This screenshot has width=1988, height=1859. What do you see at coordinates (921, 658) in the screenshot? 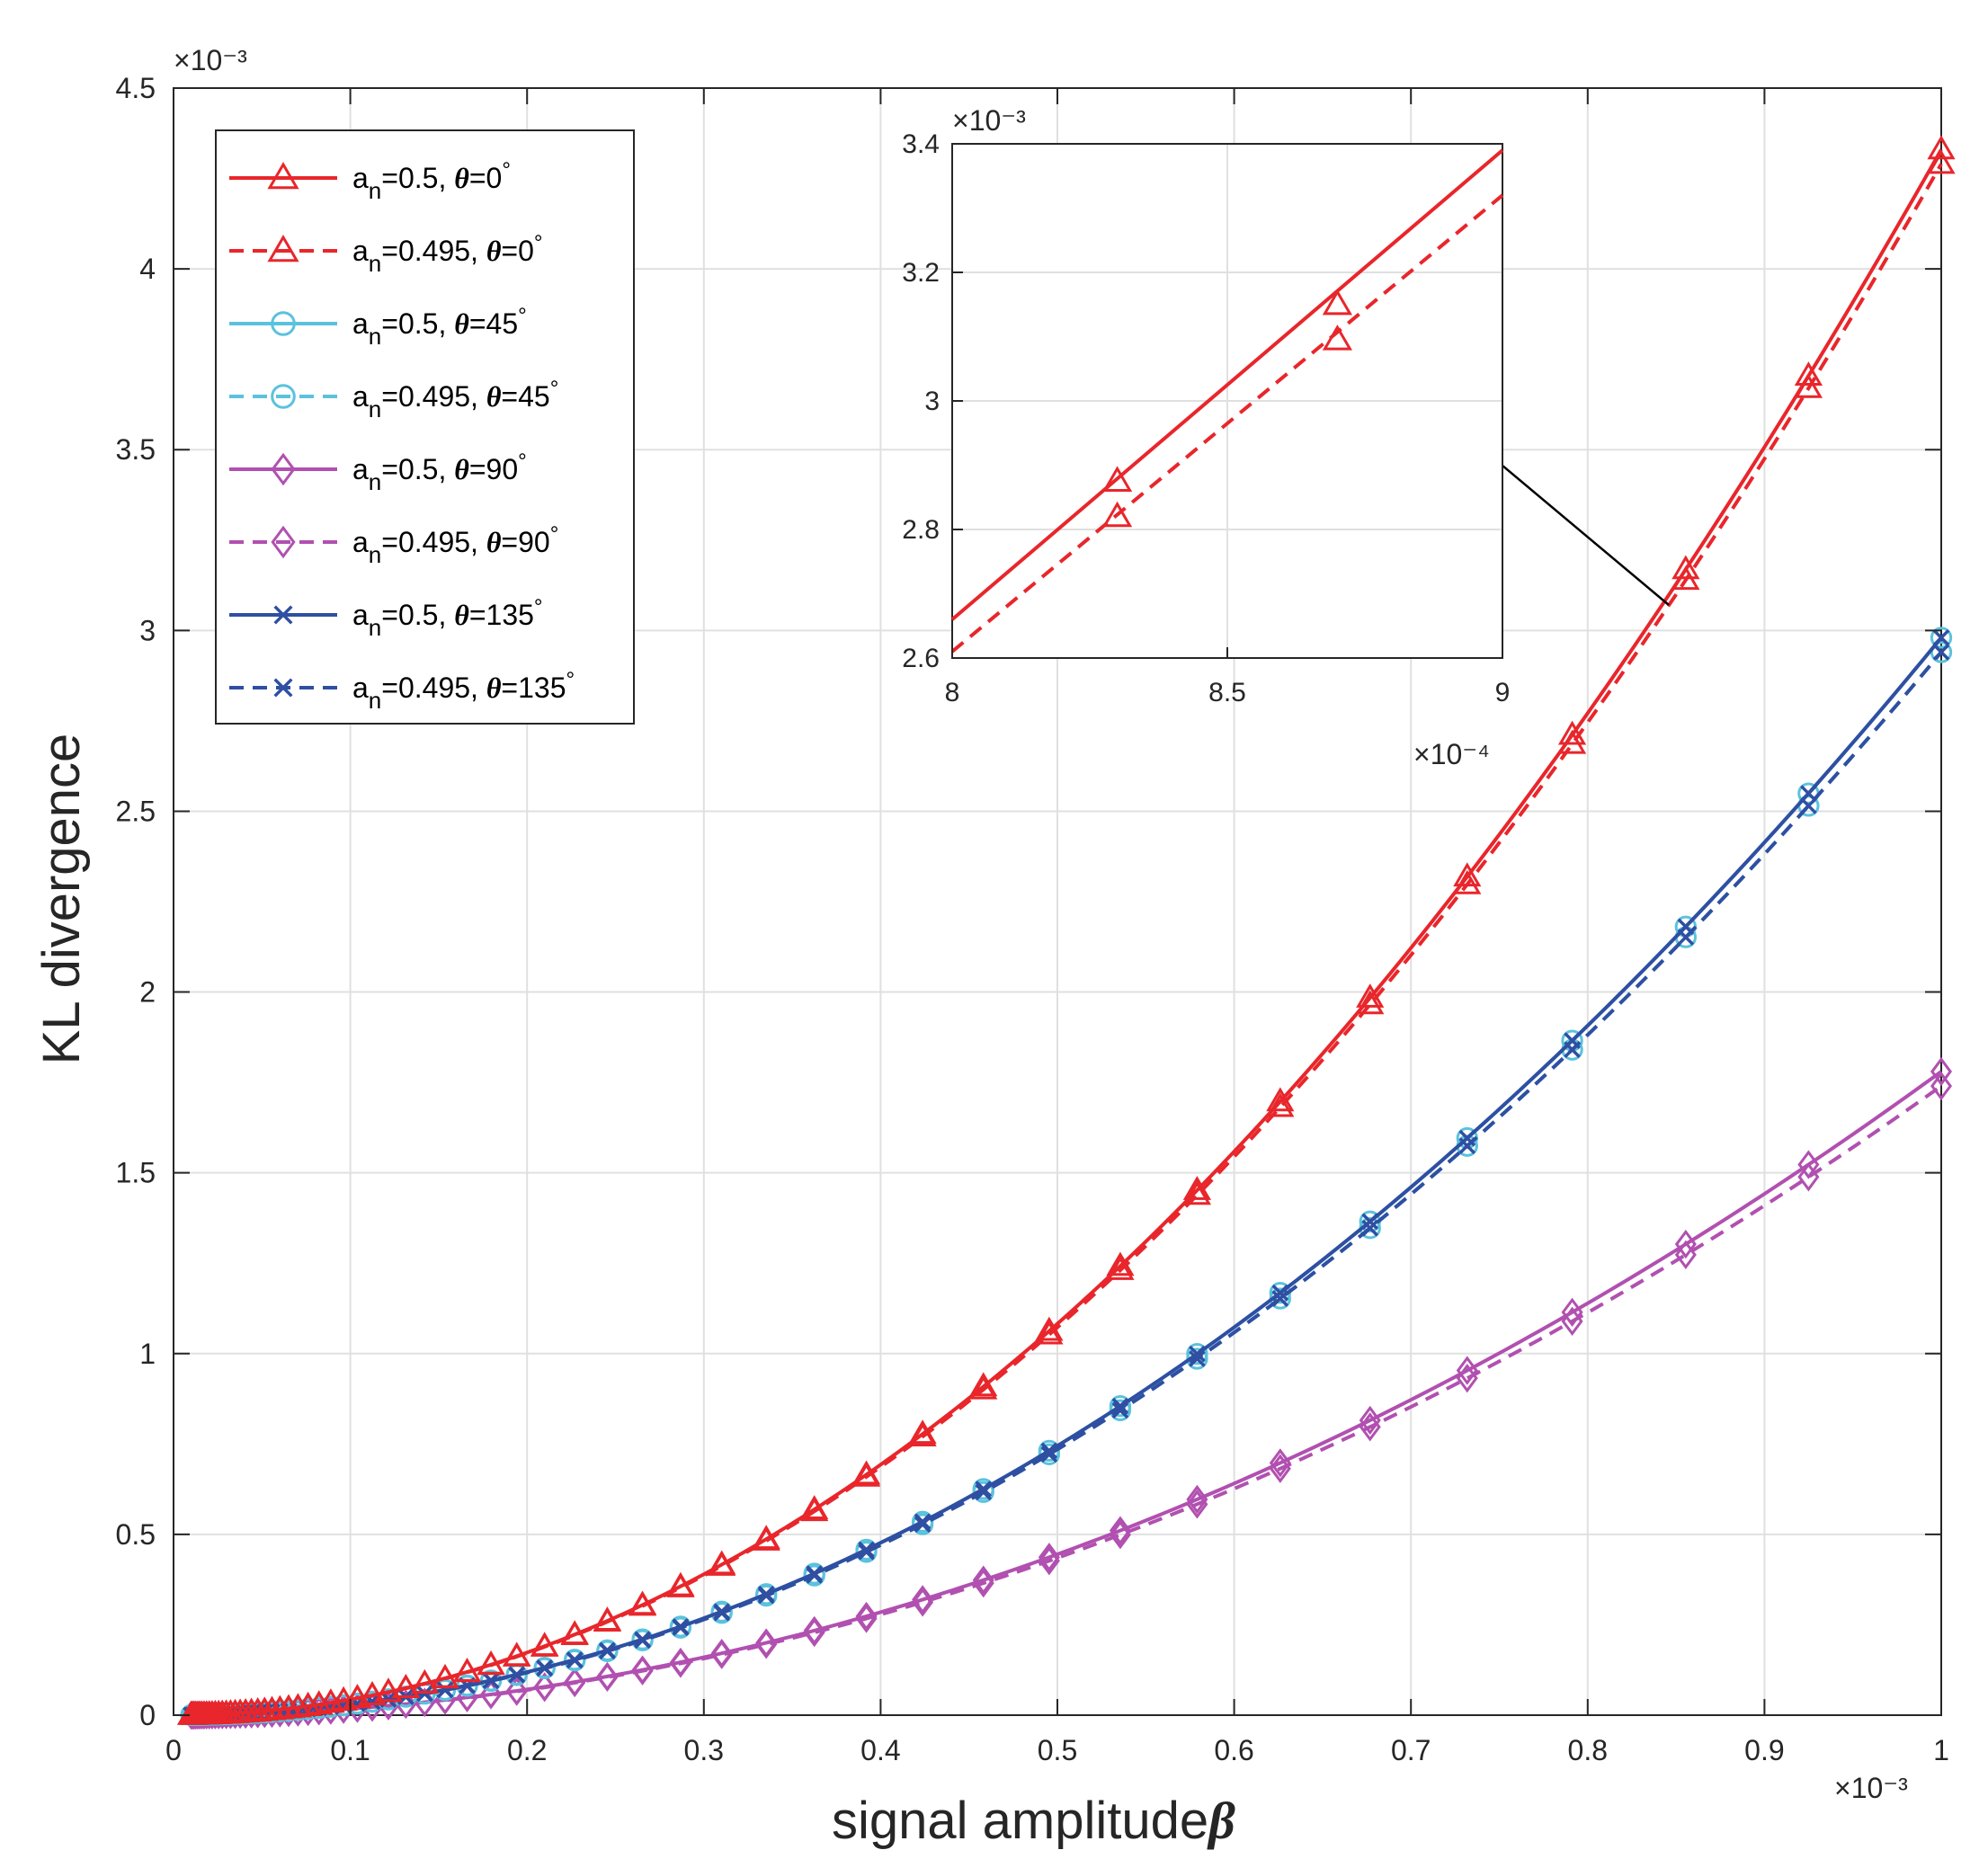
I see `inset-y-tick-label: 2.6` at bounding box center [921, 658].